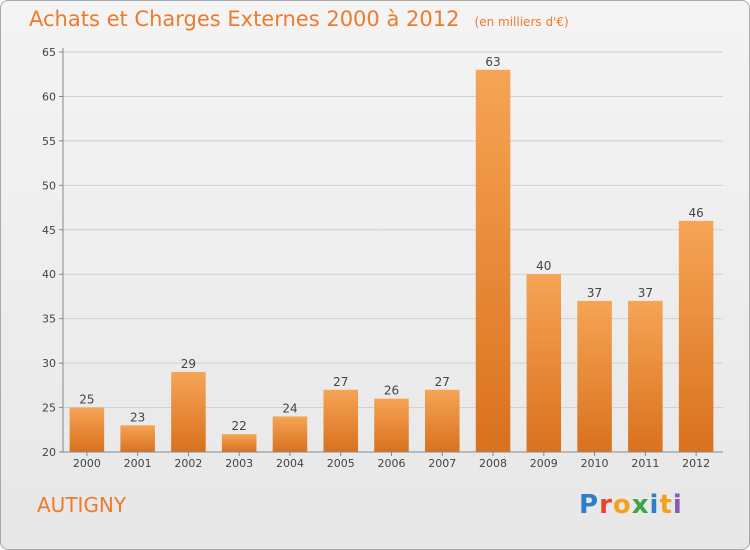 The image size is (750, 550). Describe the element at coordinates (666, 505) in the screenshot. I see `logo-letter: t` at that location.